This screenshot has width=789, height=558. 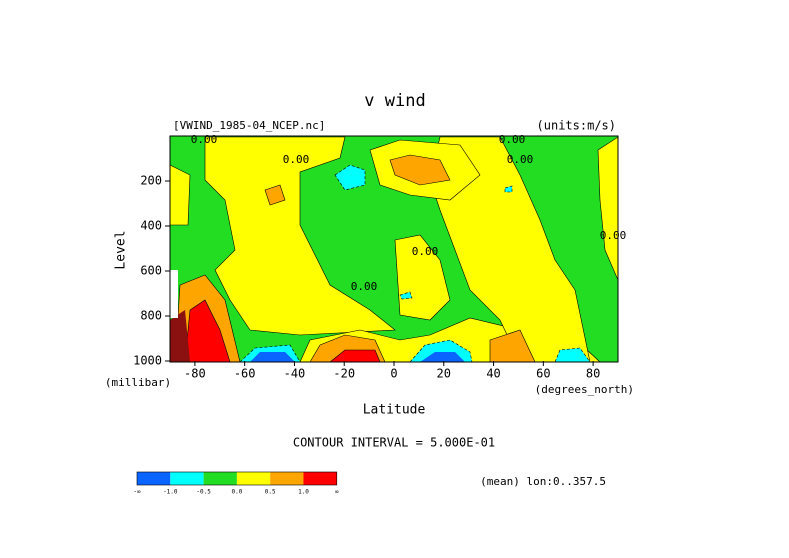 I want to click on colorbar-label: -∞, so click(x=137, y=492).